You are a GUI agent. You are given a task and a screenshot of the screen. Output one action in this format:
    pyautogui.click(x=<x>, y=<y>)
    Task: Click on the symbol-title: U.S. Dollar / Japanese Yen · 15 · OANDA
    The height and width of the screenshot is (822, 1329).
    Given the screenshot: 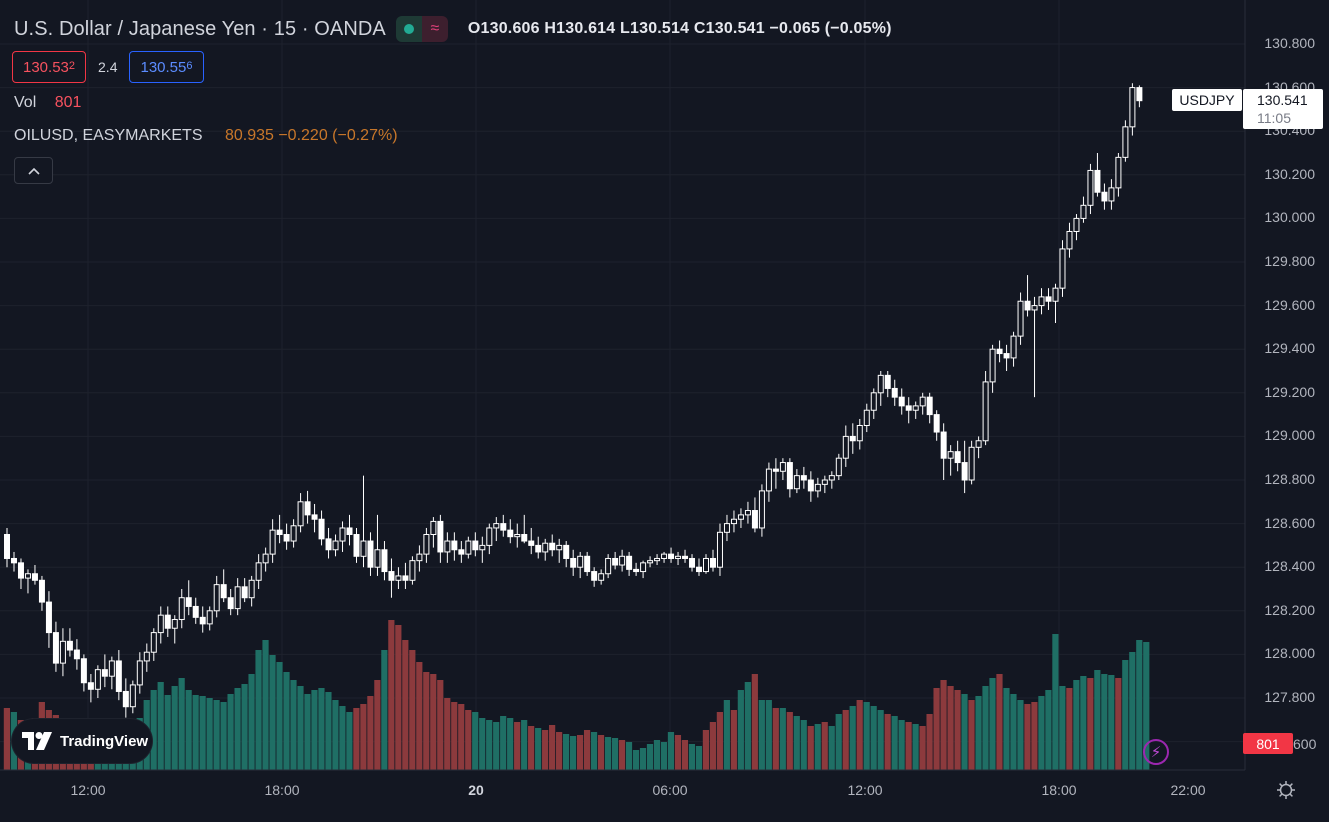 What is the action you would take?
    pyautogui.click(x=200, y=28)
    